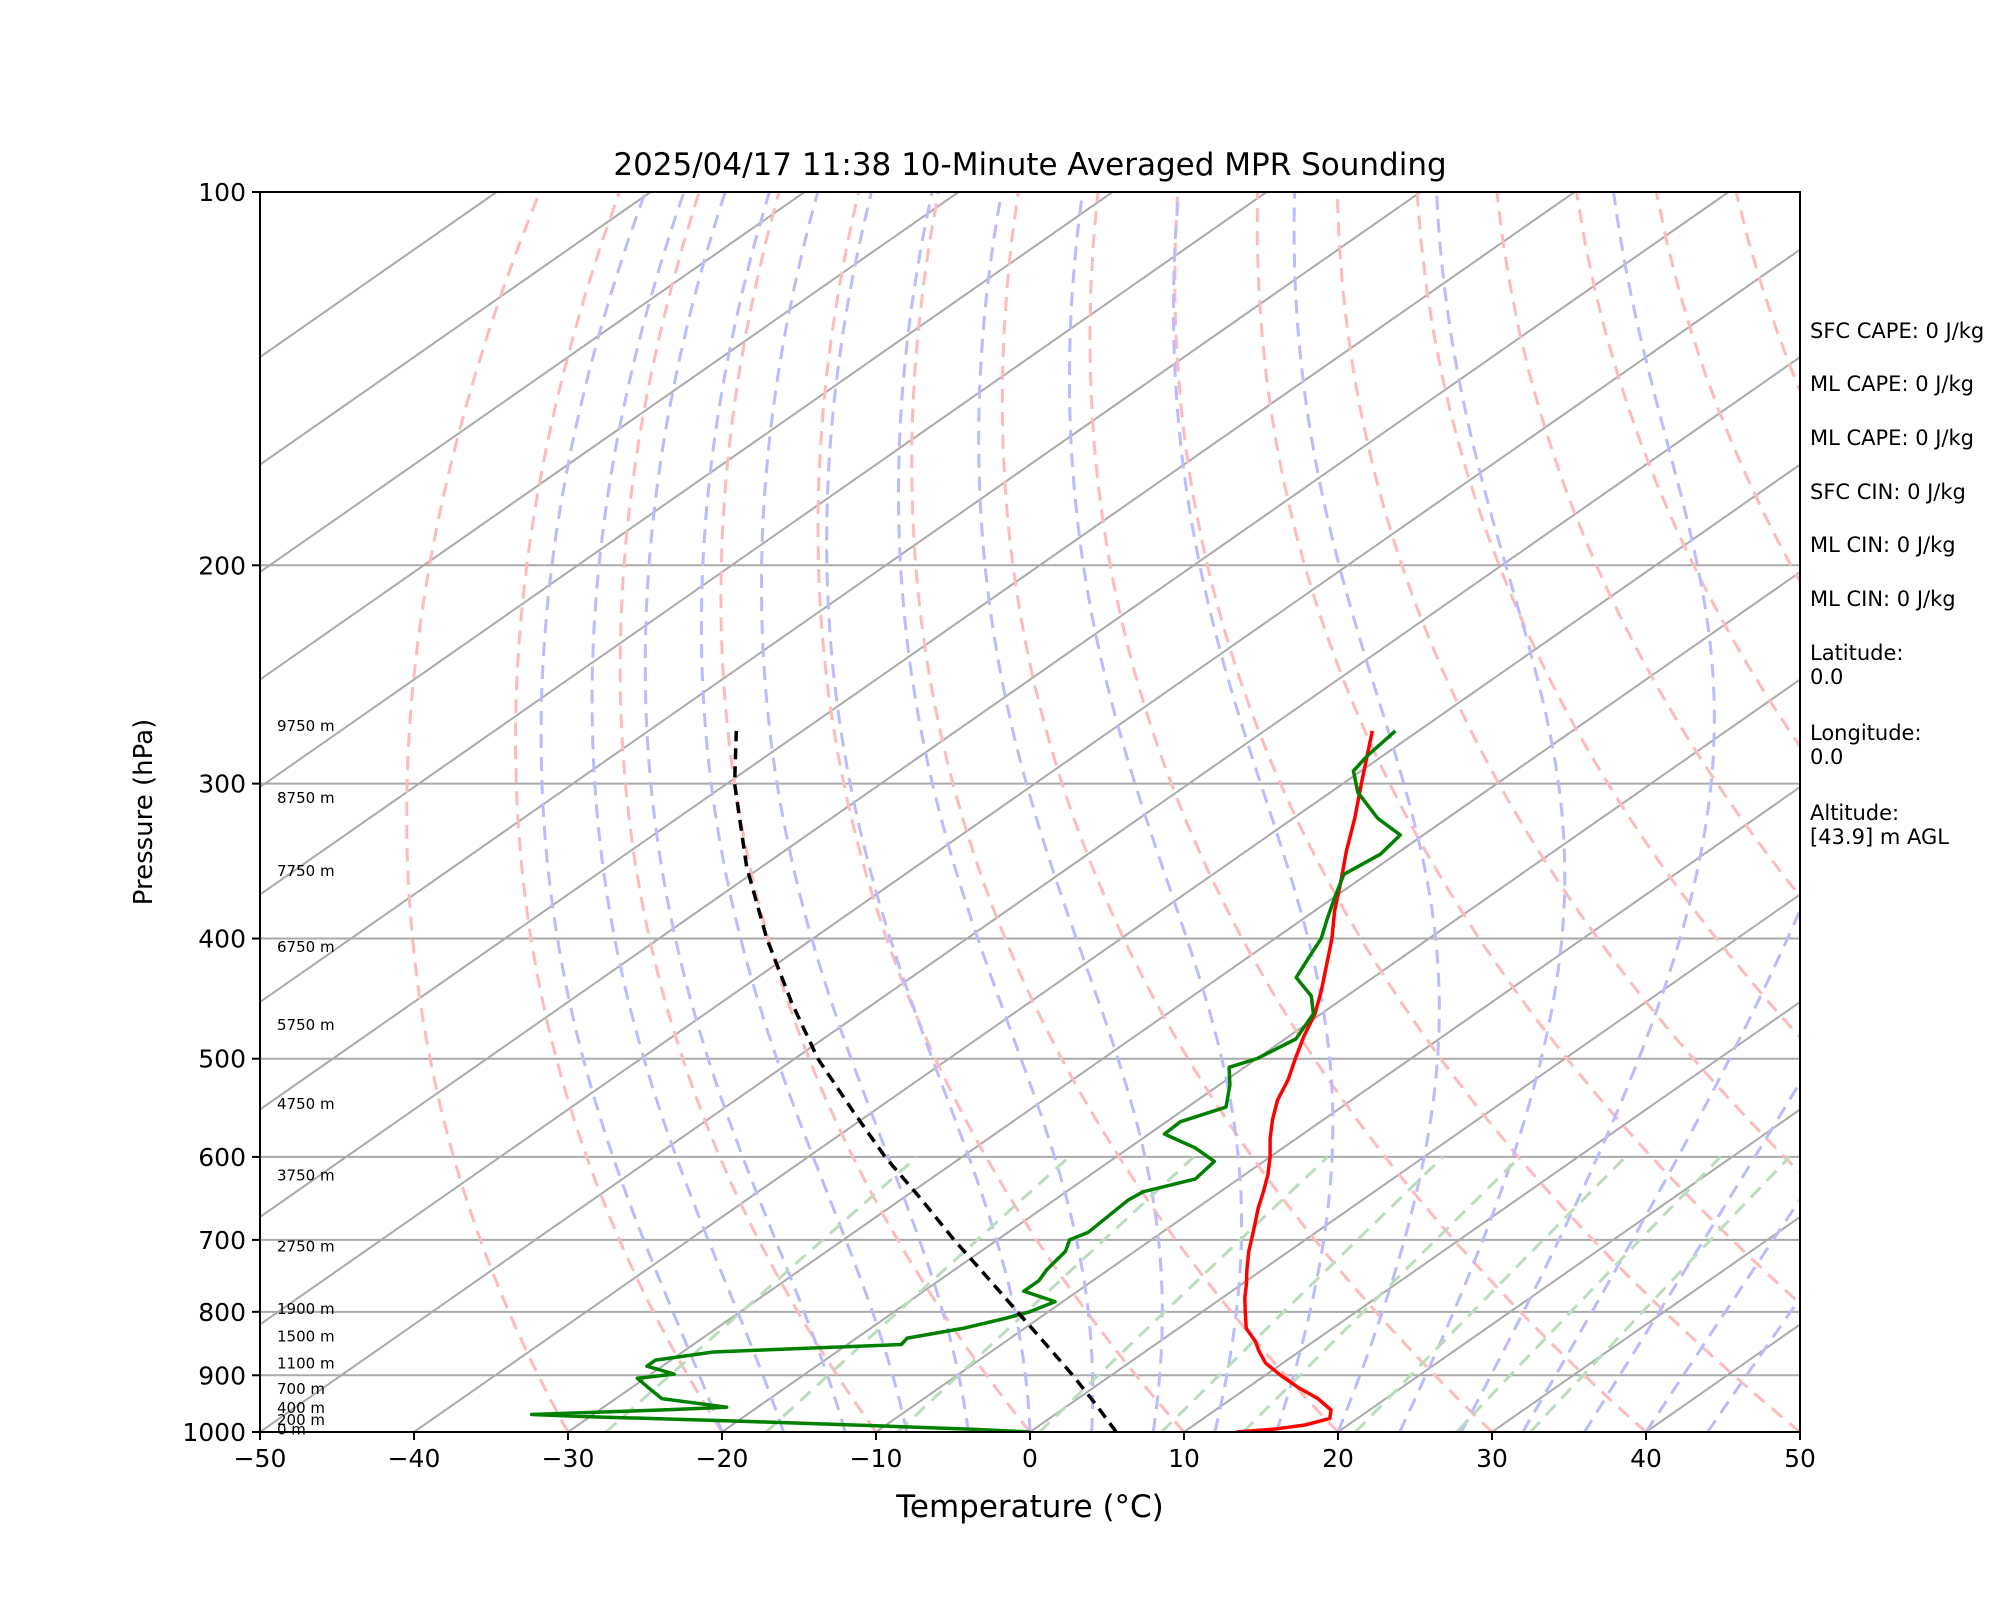 The width and height of the screenshot is (2000, 1600). Describe the element at coordinates (1030, 1458) in the screenshot. I see `x-tick-label: 0` at that location.